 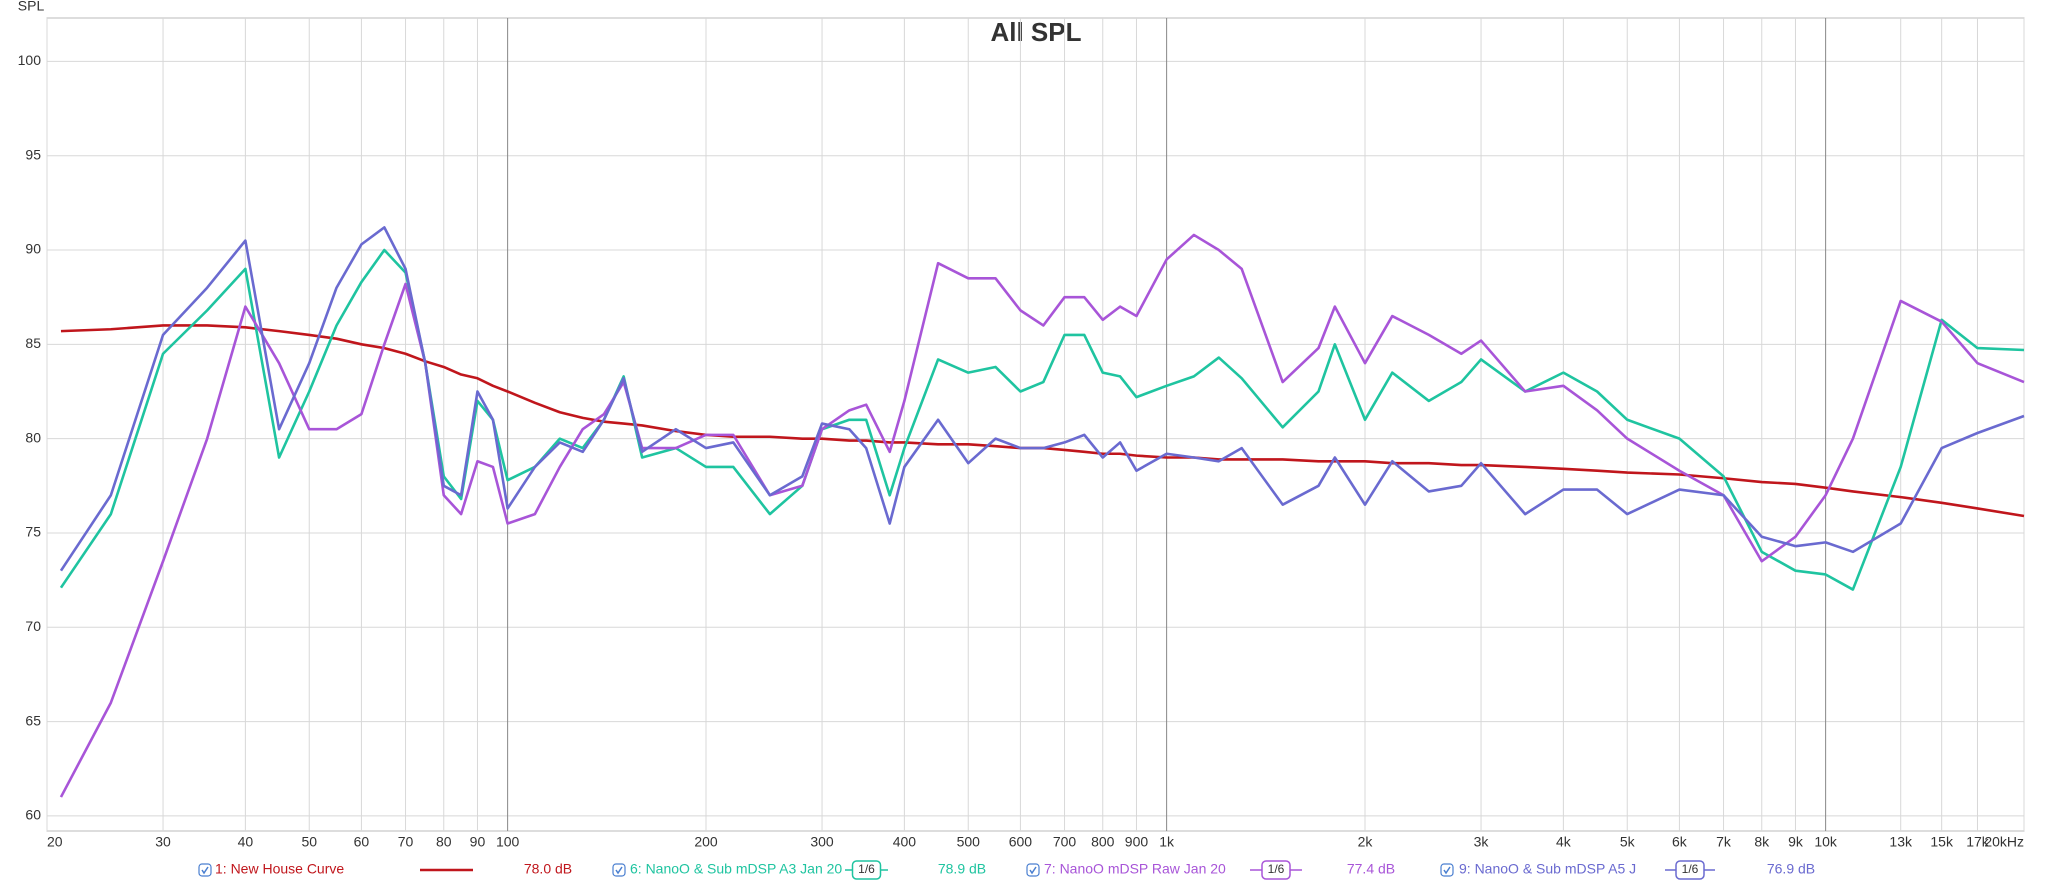 What do you see at coordinates (1482, 842) in the screenshot?
I see `x-tick-label: 3k` at bounding box center [1482, 842].